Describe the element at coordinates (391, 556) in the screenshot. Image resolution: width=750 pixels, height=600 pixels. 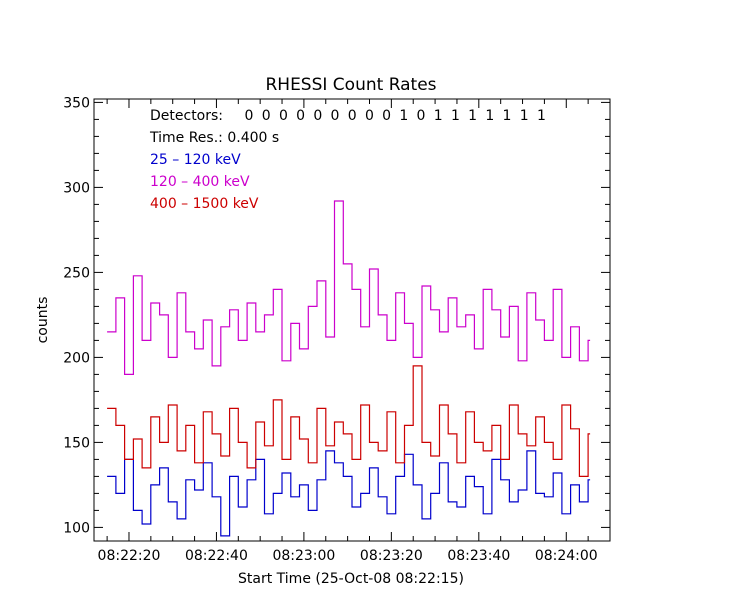
I see `x-tick-label: 08:23:20` at that location.